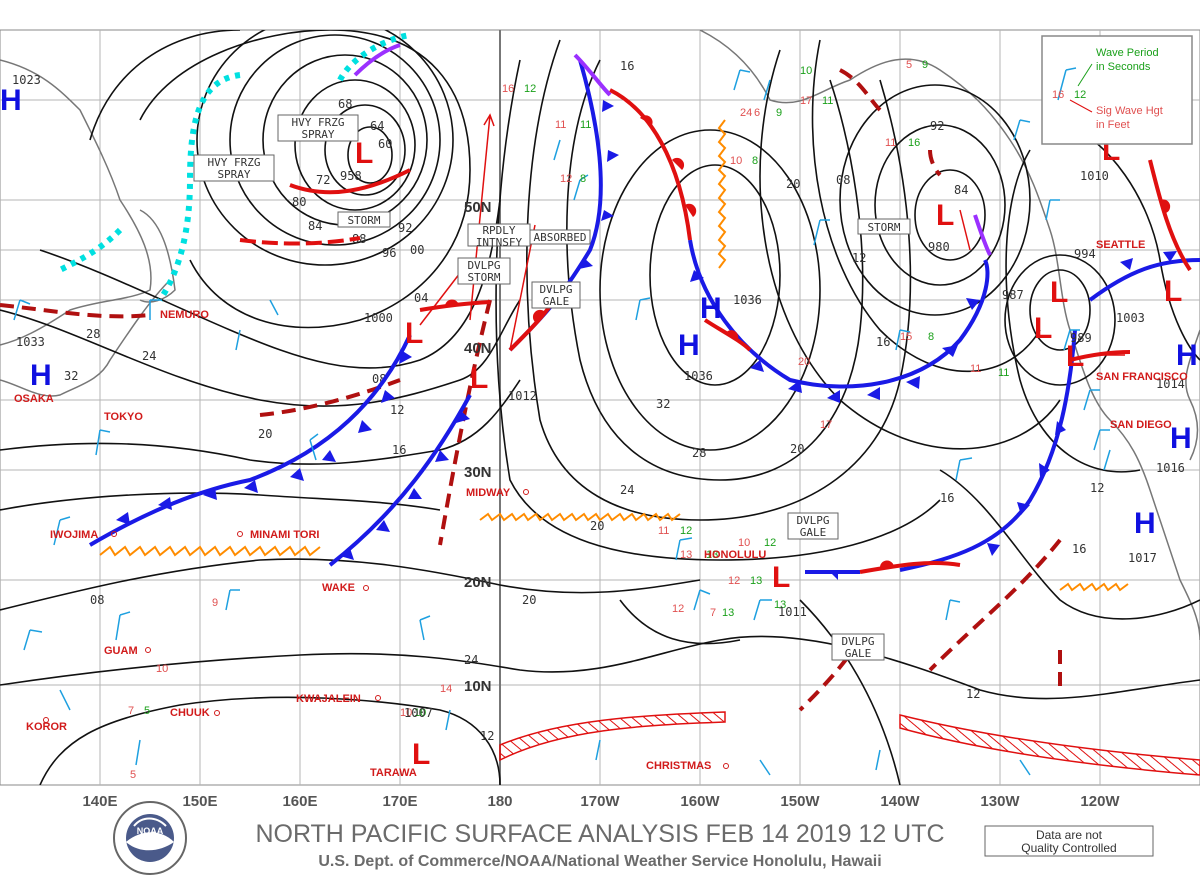 Image resolution: width=1200 pixels, height=880 pixels. What do you see at coordinates (735, 555) in the screenshot?
I see `place-honolulu: HONOLULU` at bounding box center [735, 555].